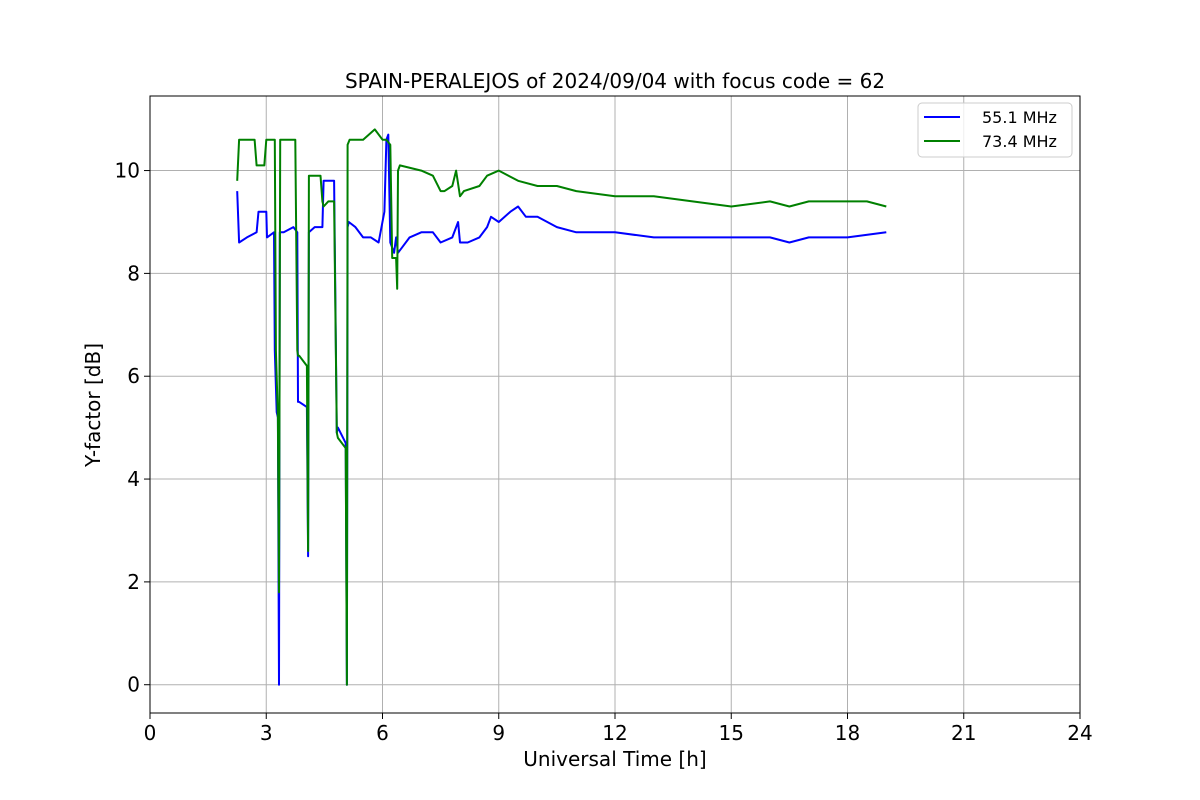 The height and width of the screenshot is (800, 1200). I want to click on y-tick-label: 2, so click(133, 582).